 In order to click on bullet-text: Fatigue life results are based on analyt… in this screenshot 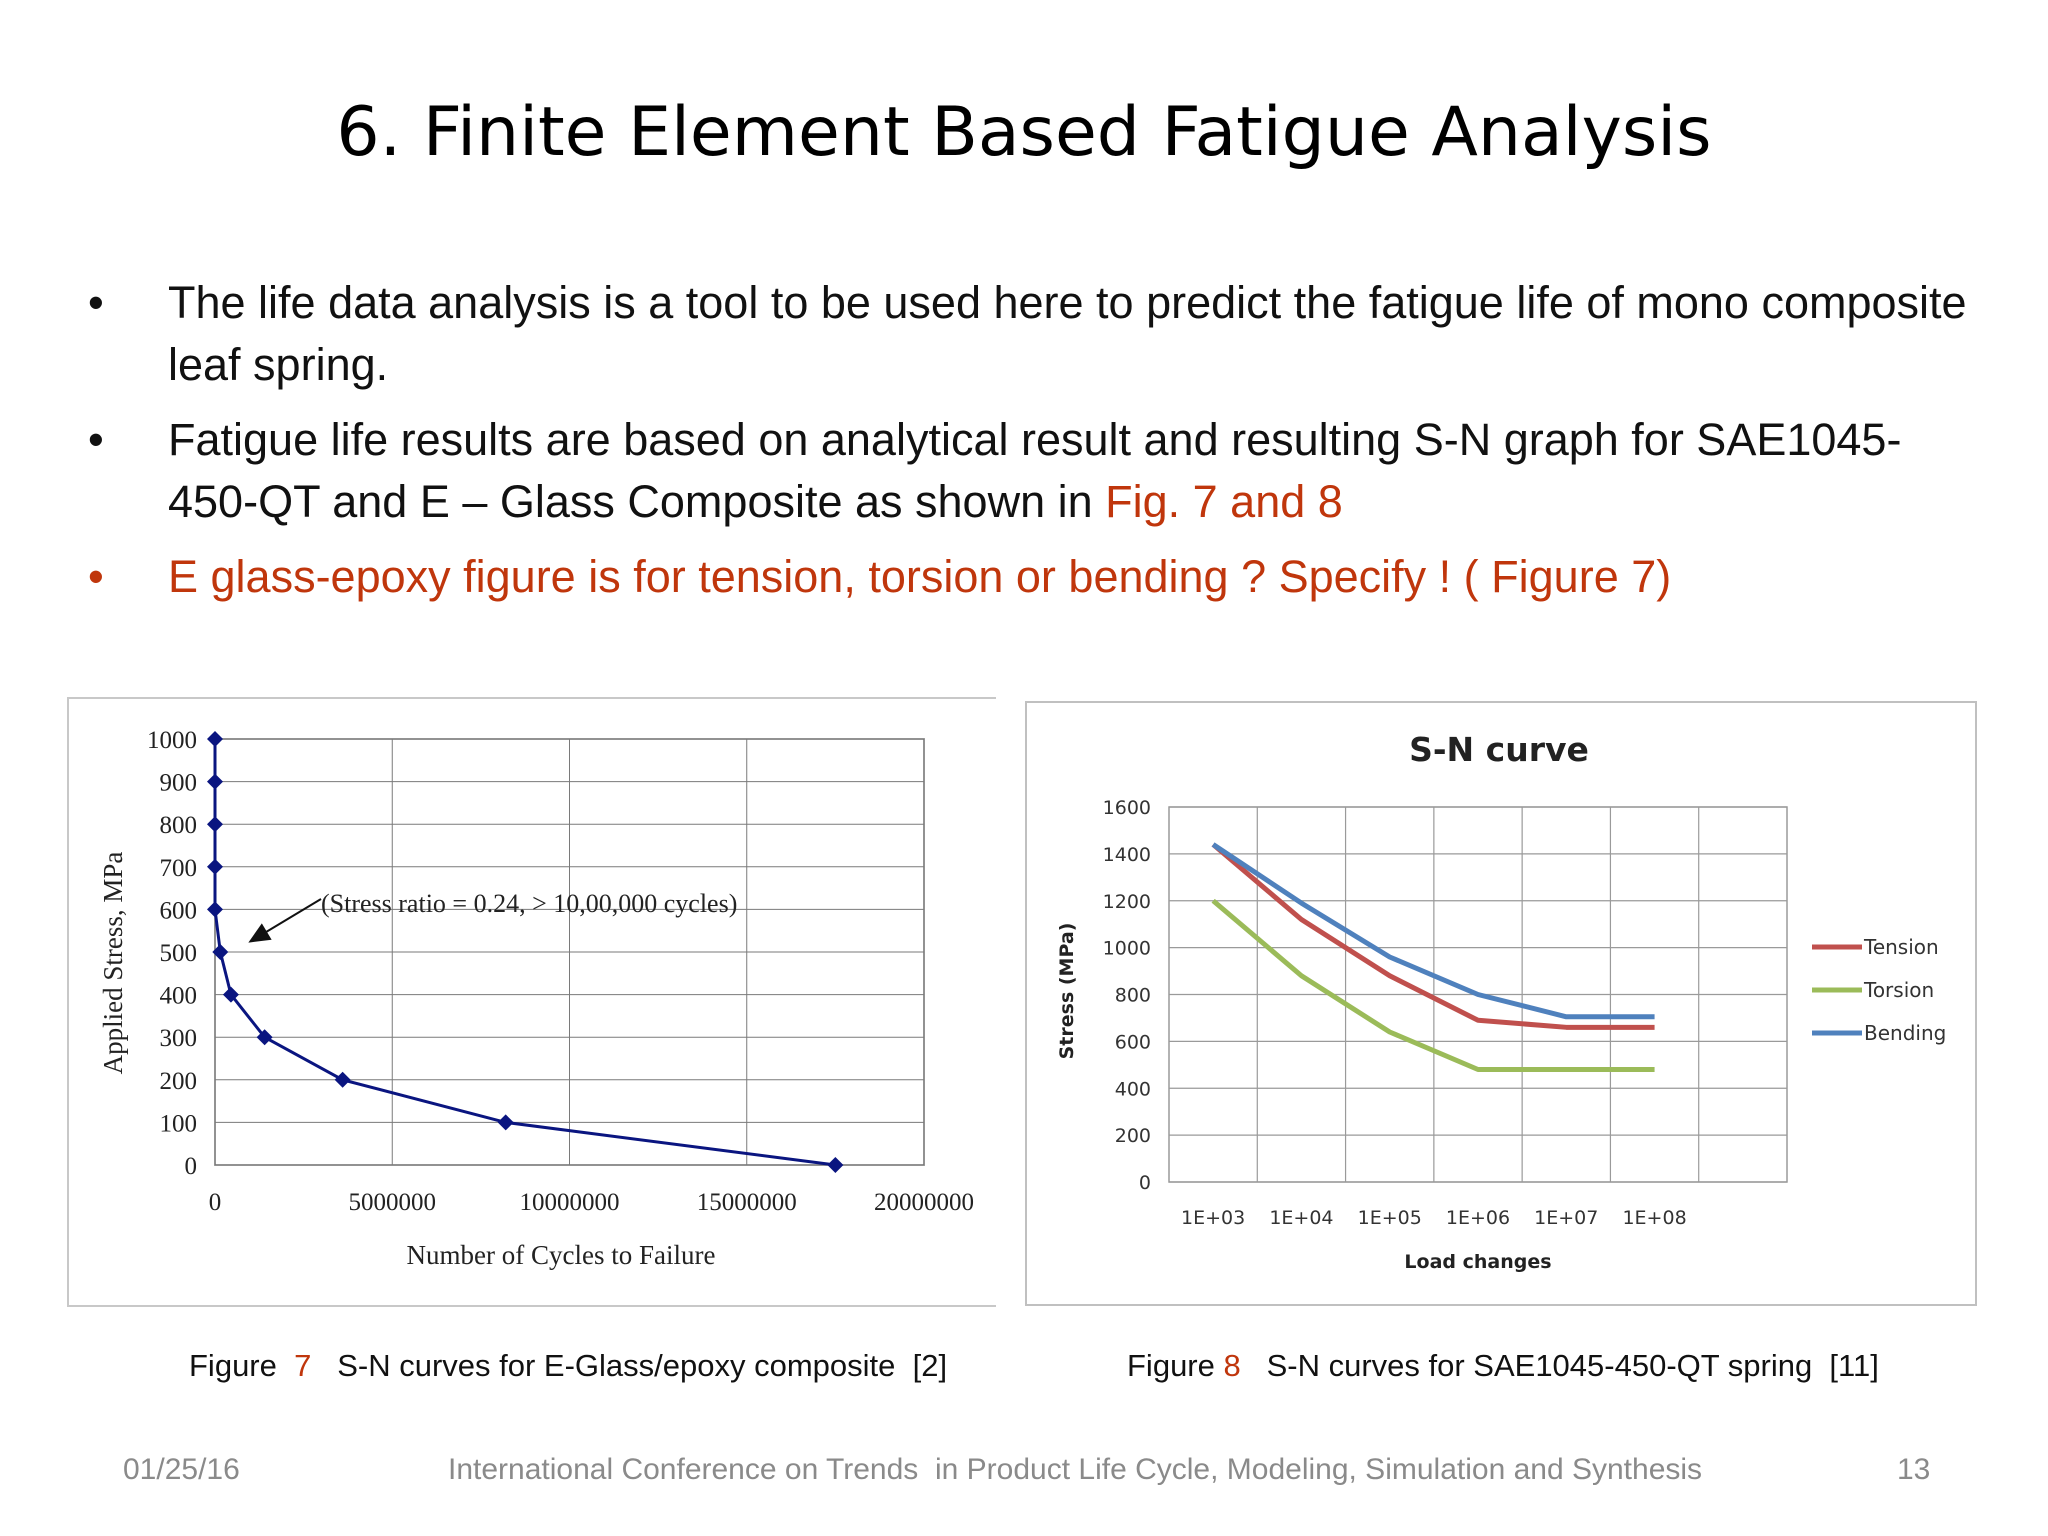, I will do `click(1035, 470)`.